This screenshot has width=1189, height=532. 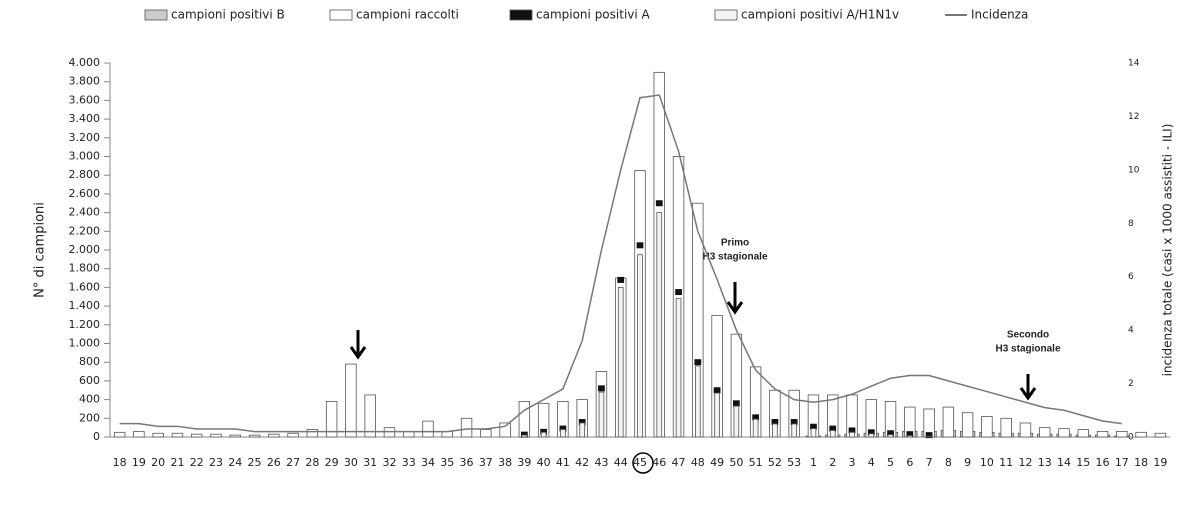 What do you see at coordinates (89, 417) in the screenshot?
I see `y-tick-label: 200` at bounding box center [89, 417].